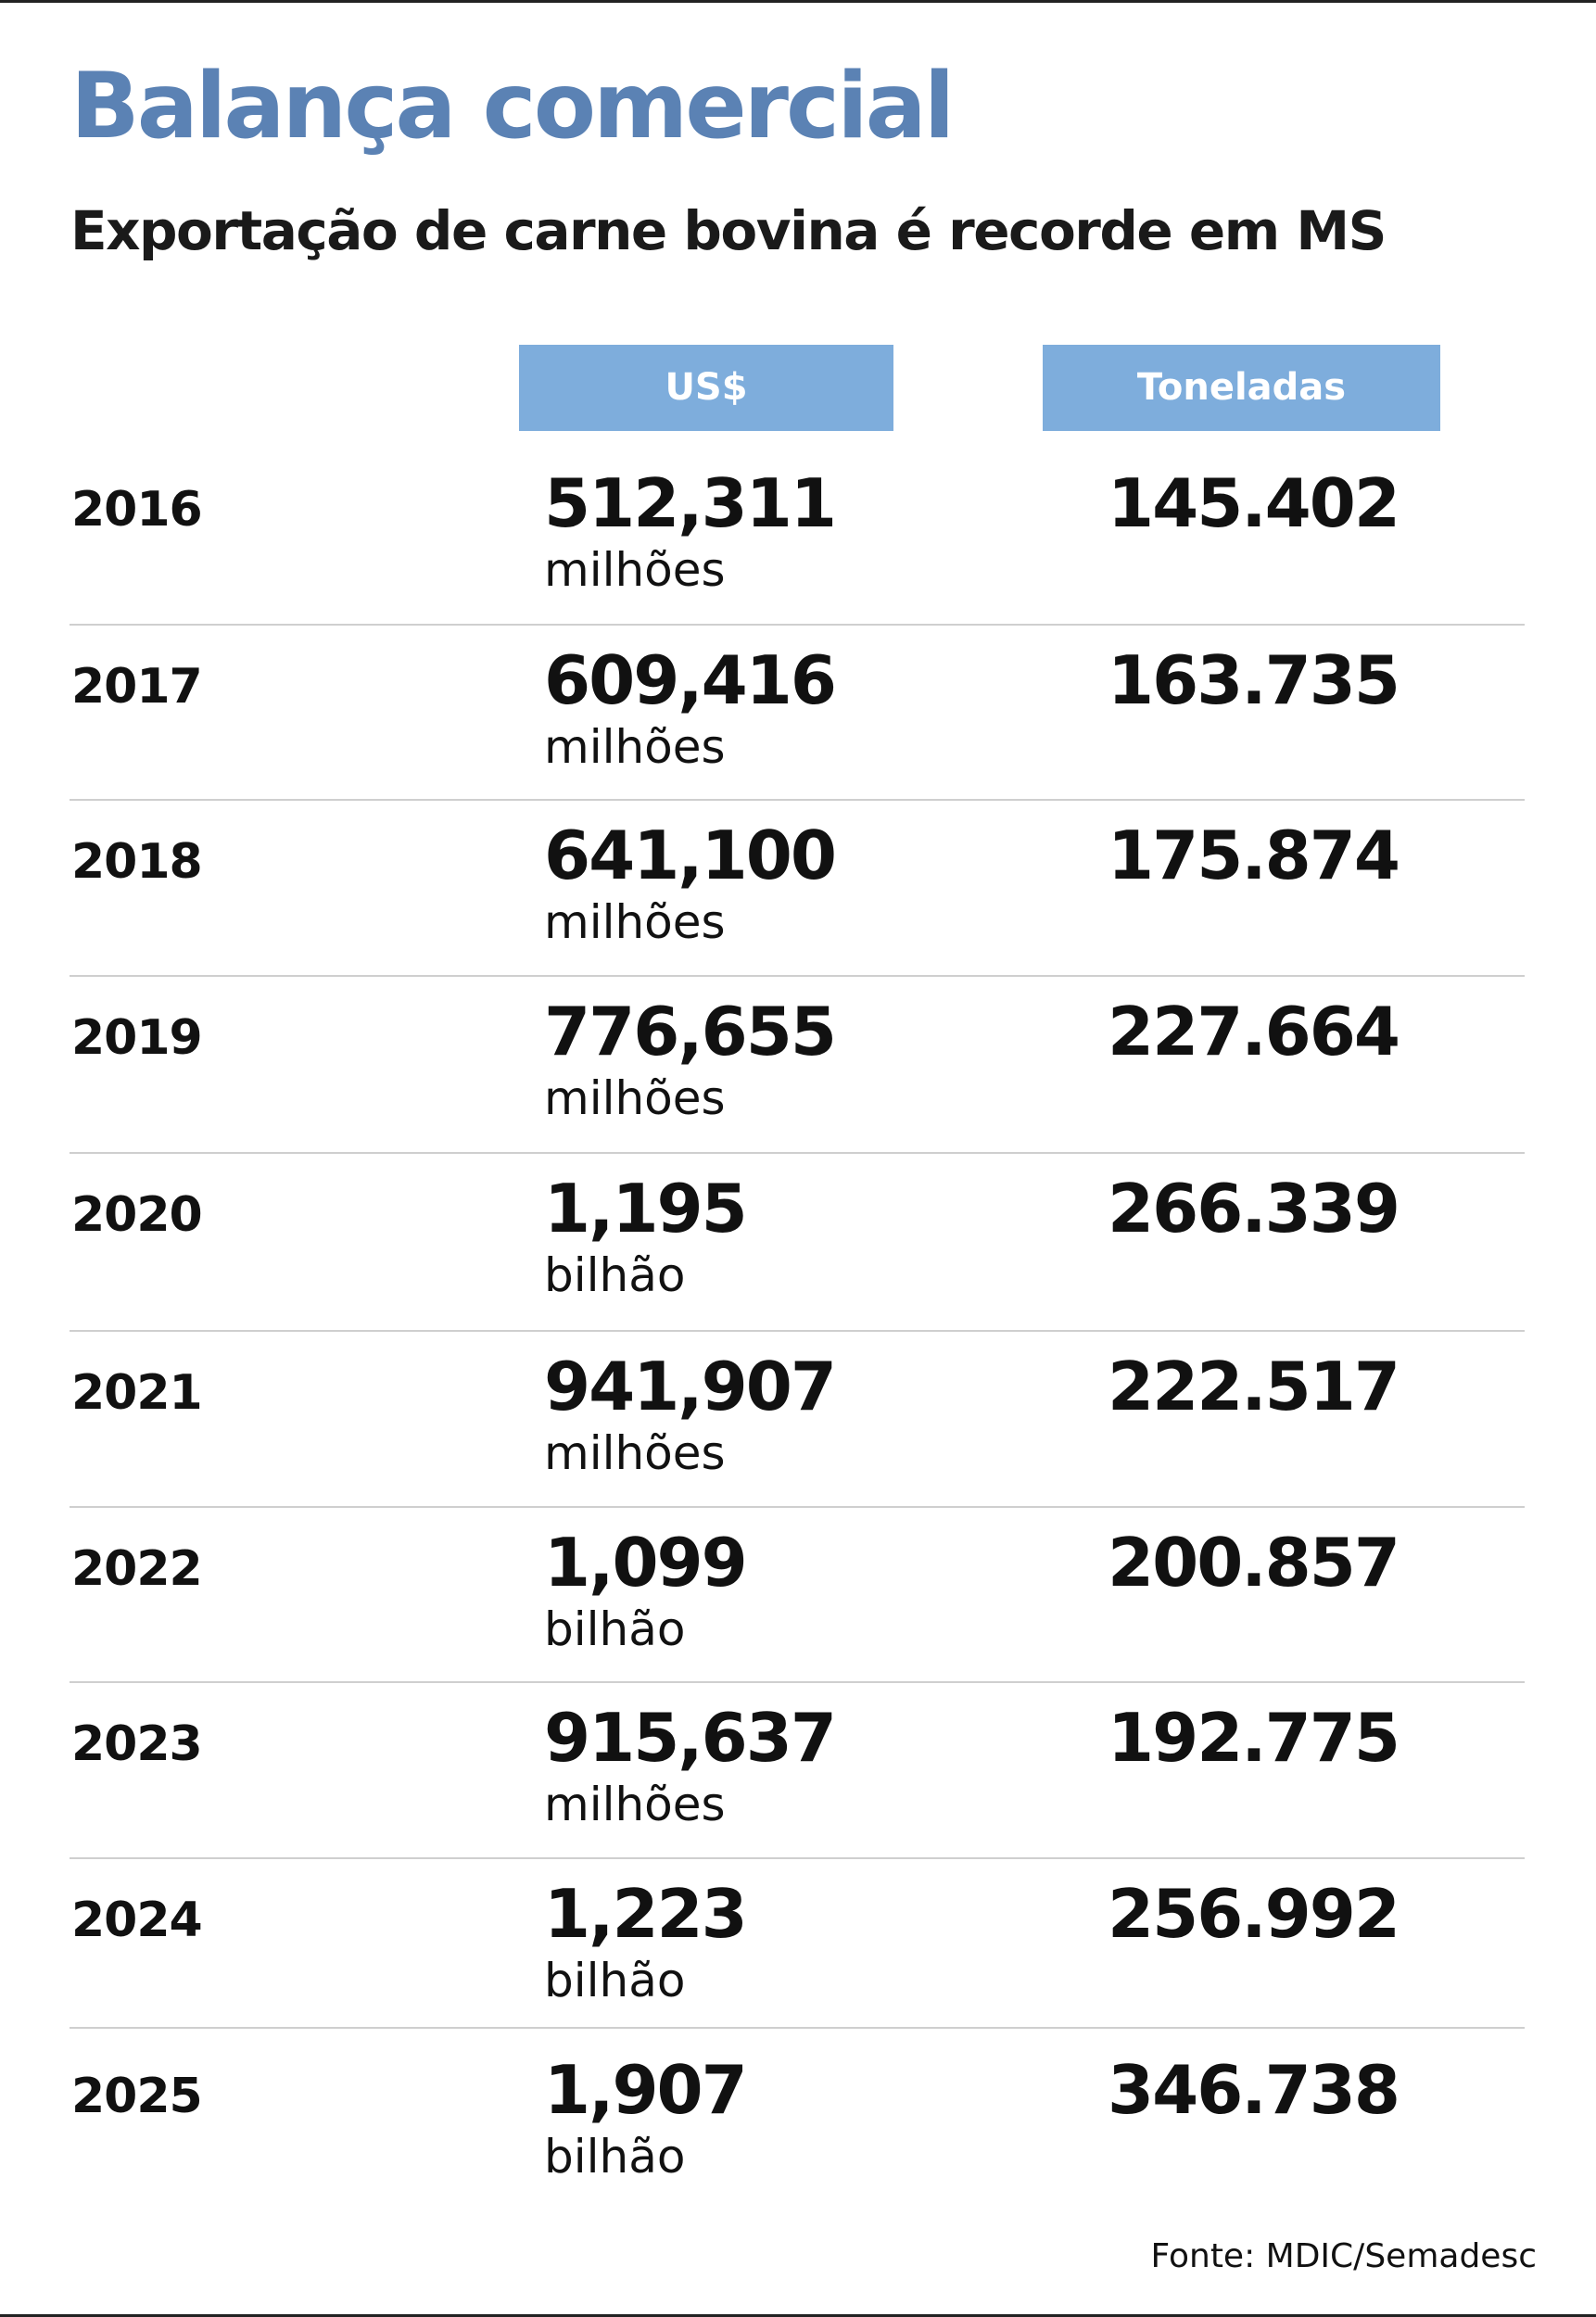  Describe the element at coordinates (1343, 2256) in the screenshot. I see `source-credit: Fonte: MDIC/Semadesc` at that location.